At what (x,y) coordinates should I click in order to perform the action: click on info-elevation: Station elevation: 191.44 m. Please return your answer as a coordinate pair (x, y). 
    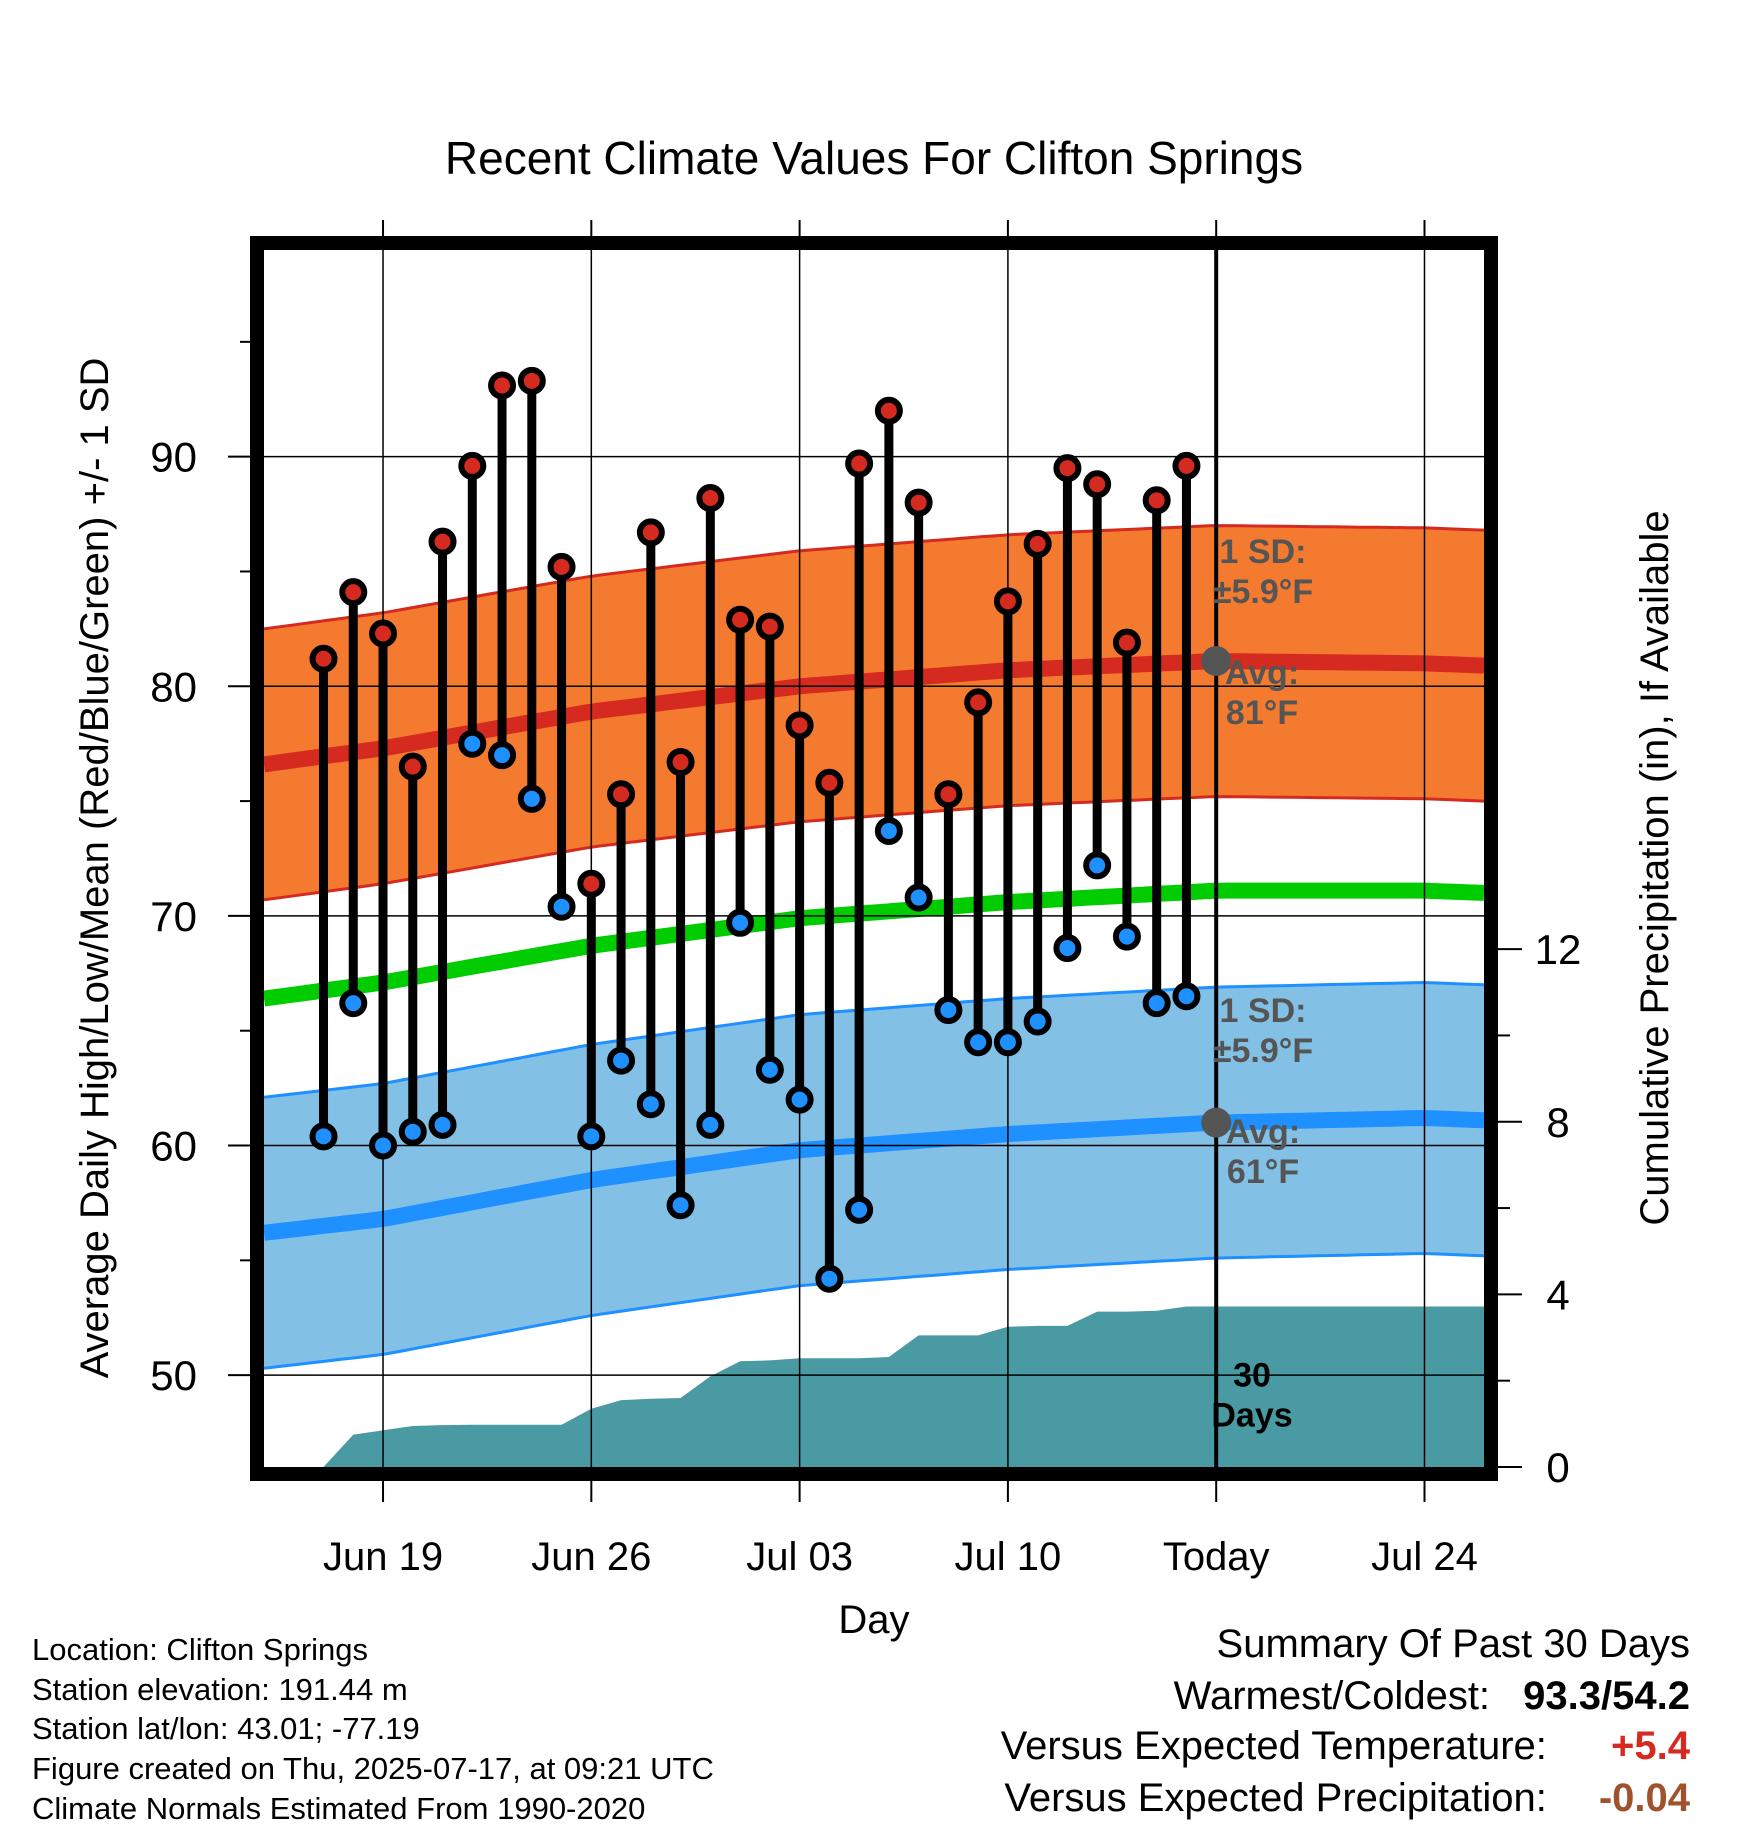
    Looking at the image, I should click on (220, 1689).